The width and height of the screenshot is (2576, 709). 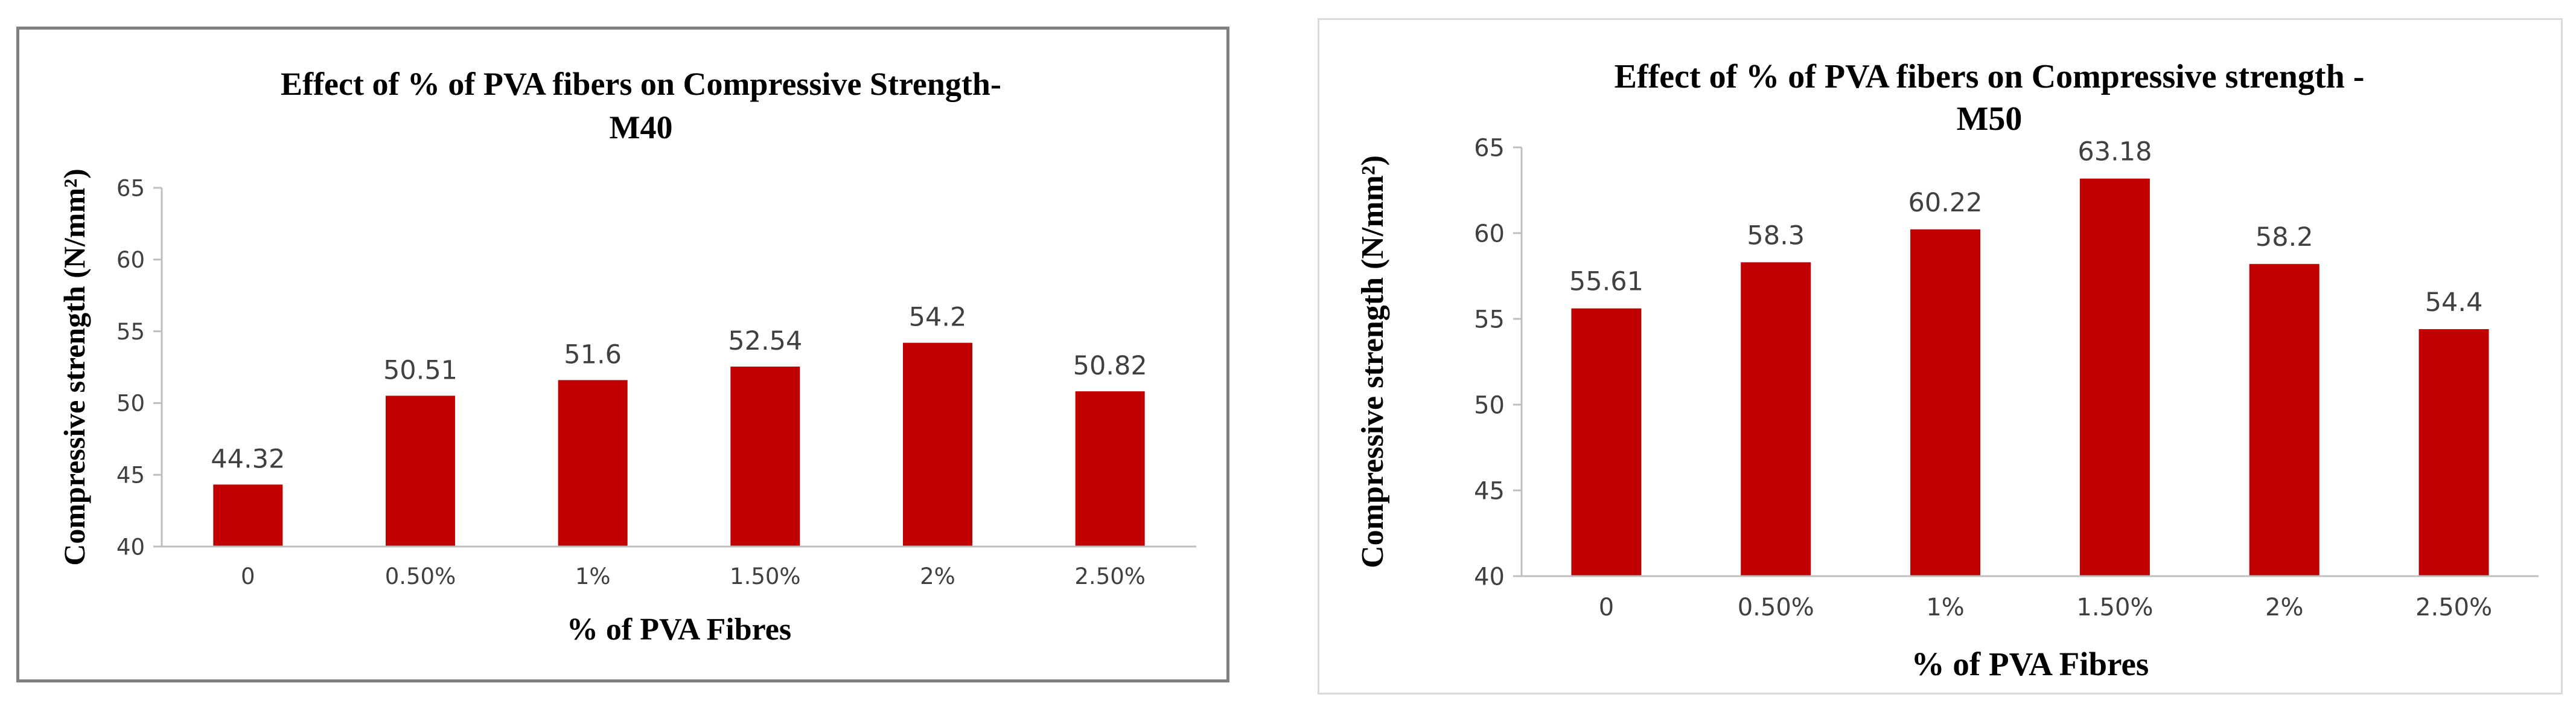 I want to click on data-label: 58.3, so click(x=1776, y=235).